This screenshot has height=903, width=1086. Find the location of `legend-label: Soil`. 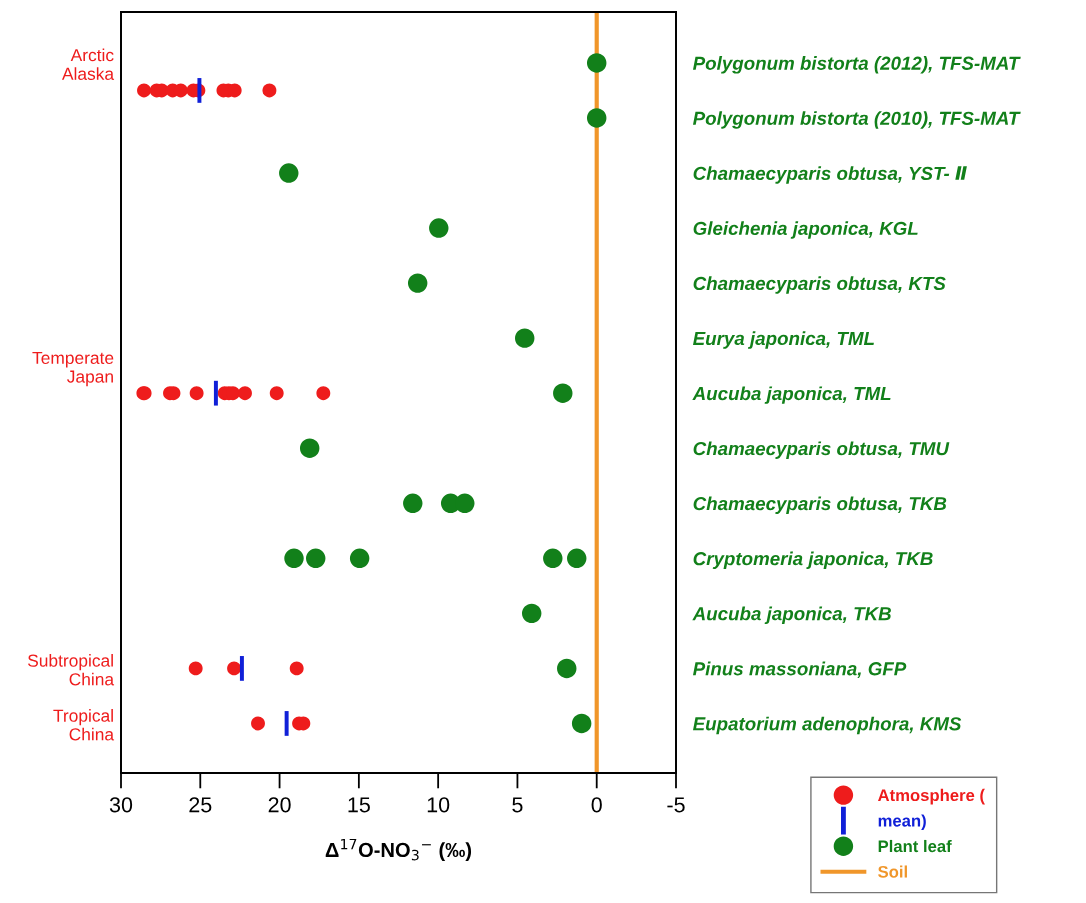

legend-label: Soil is located at coordinates (892, 871).